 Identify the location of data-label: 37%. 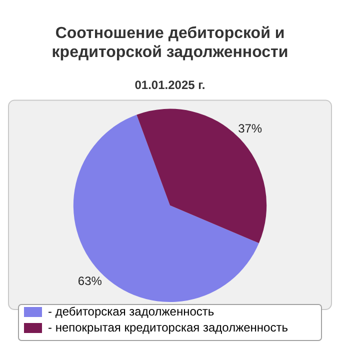
(250, 128).